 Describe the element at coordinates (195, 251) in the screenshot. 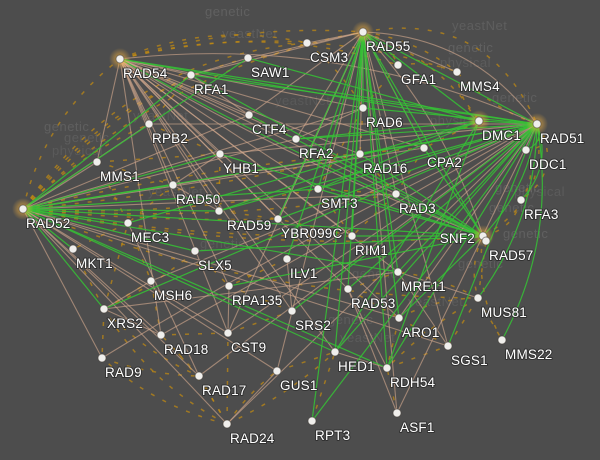

I see `node-SLX5` at that location.